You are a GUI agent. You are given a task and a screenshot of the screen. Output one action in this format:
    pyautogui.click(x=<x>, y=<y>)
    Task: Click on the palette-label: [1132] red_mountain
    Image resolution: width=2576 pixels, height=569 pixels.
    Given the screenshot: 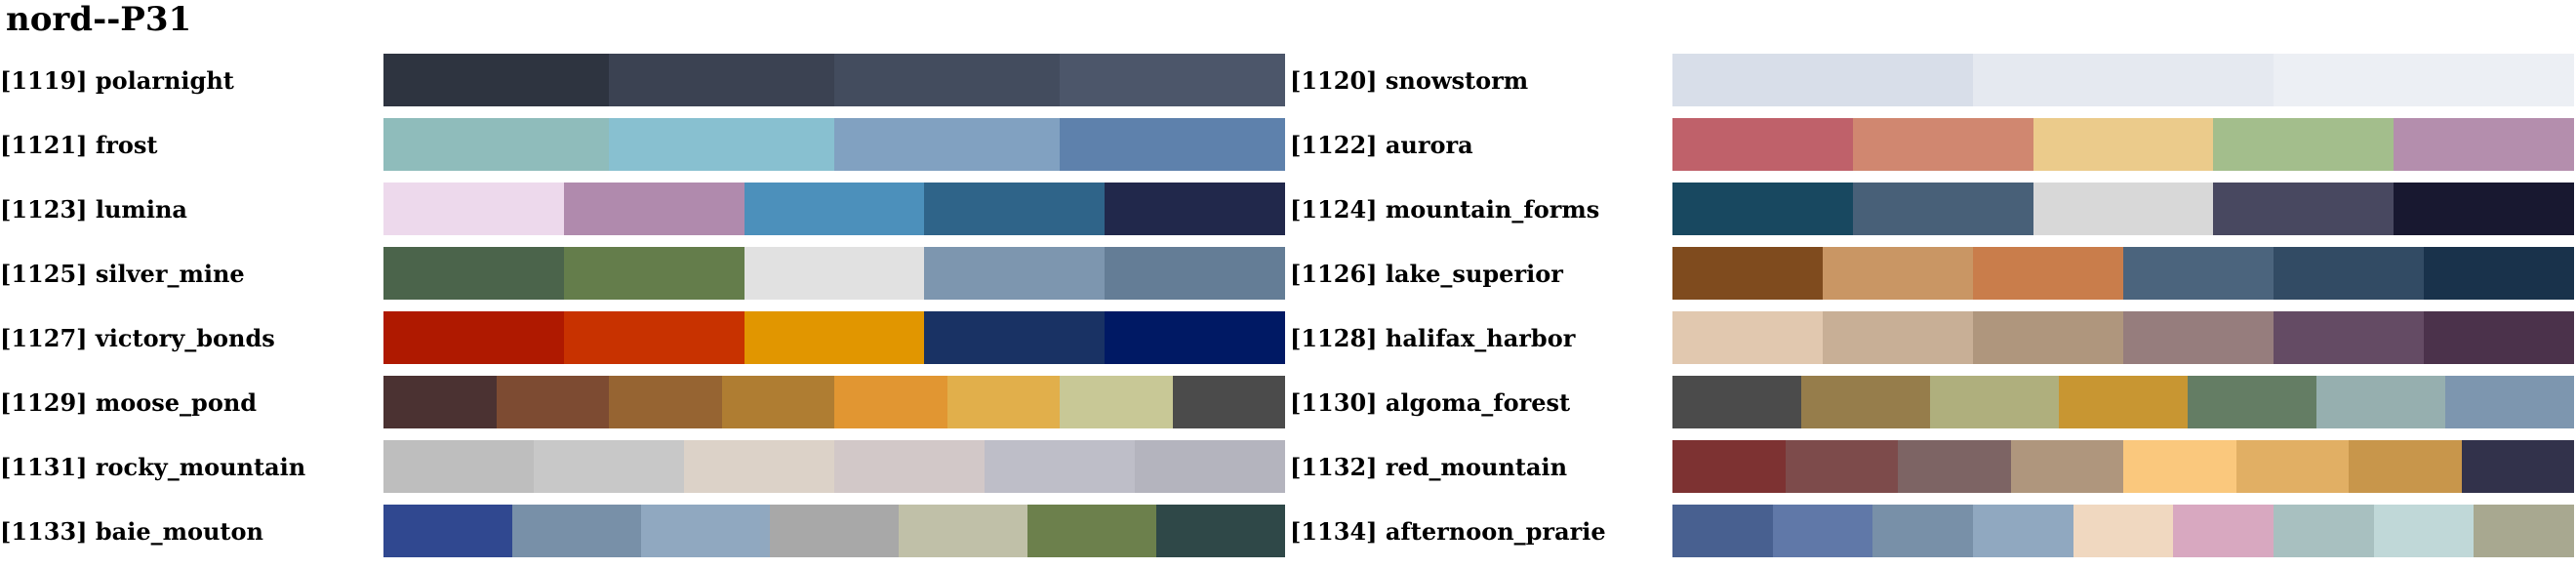 What is the action you would take?
    pyautogui.click(x=1429, y=467)
    